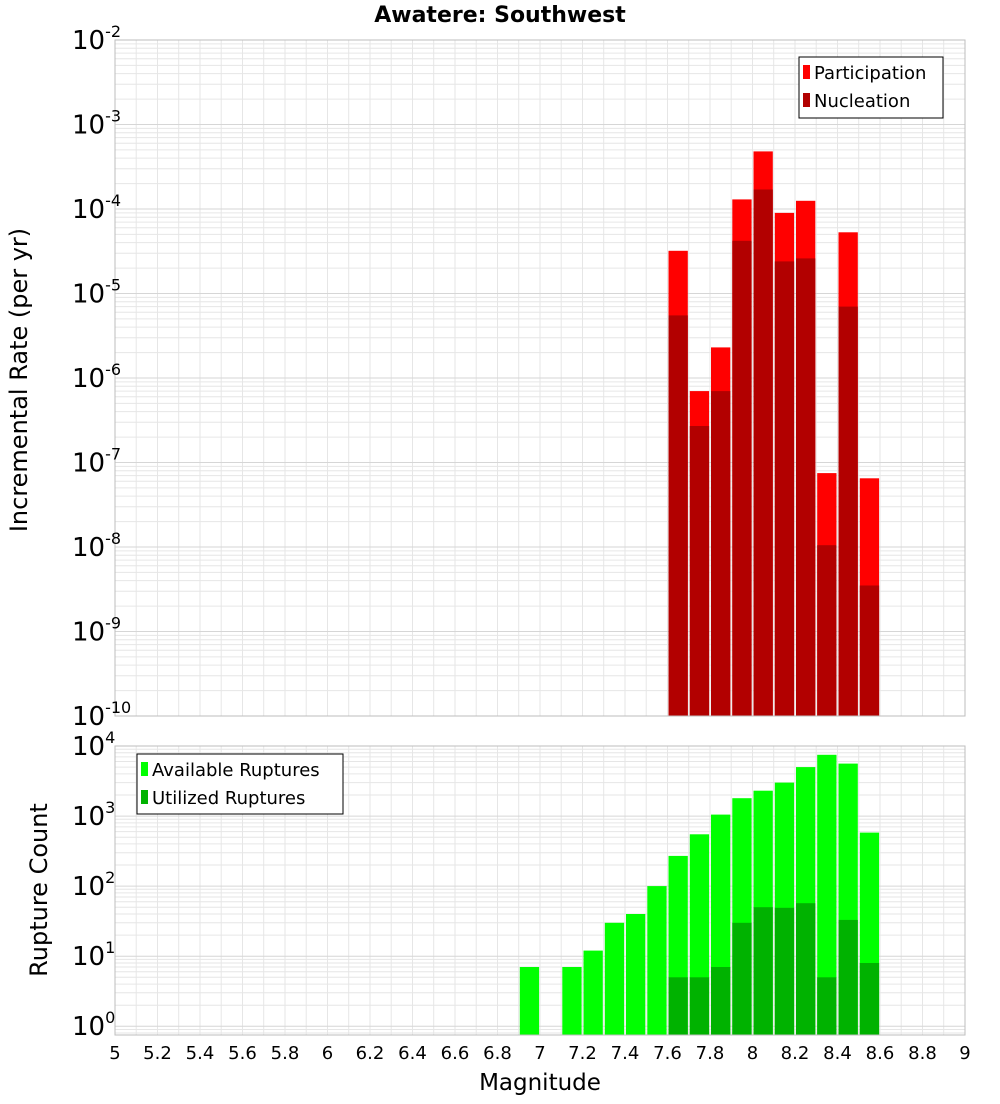 The image size is (1000, 1104). What do you see at coordinates (699, 894) in the screenshot?
I see `bars-bottom` at bounding box center [699, 894].